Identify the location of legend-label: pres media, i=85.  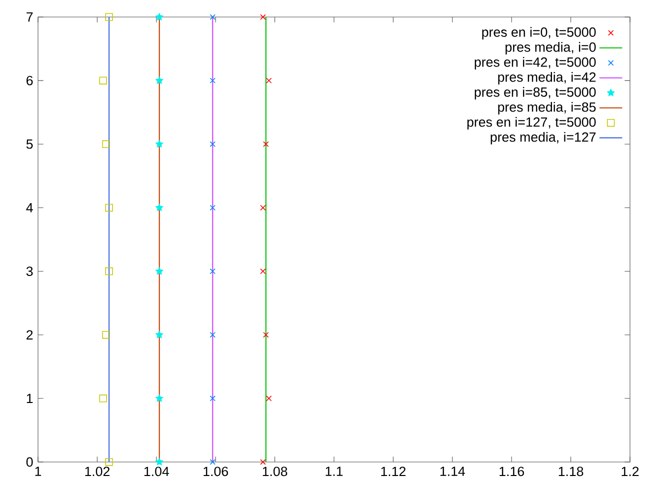
(547, 108).